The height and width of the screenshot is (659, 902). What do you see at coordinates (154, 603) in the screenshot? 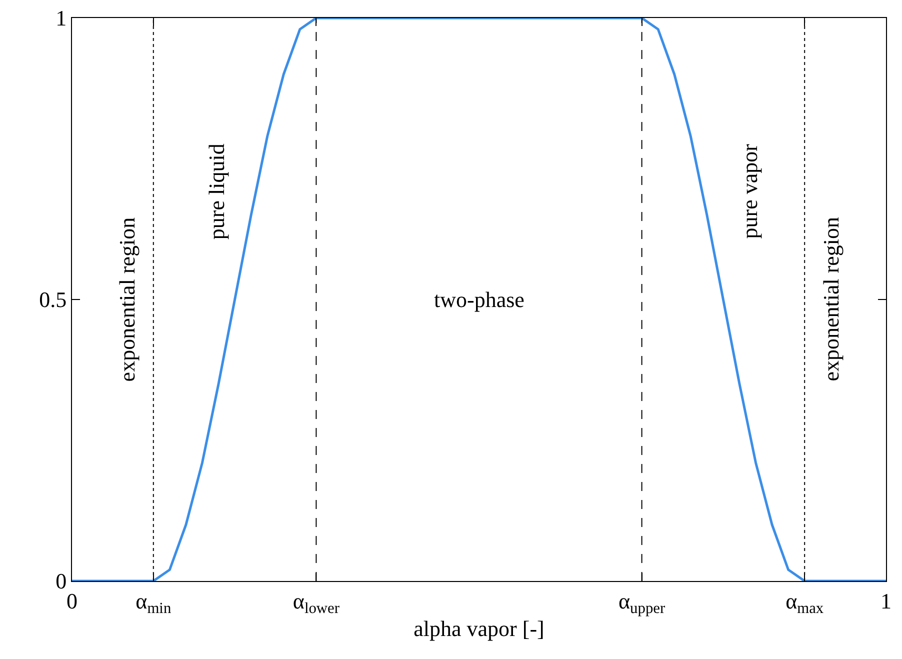
I see `x-tick-label: α$_{min}$` at bounding box center [154, 603].